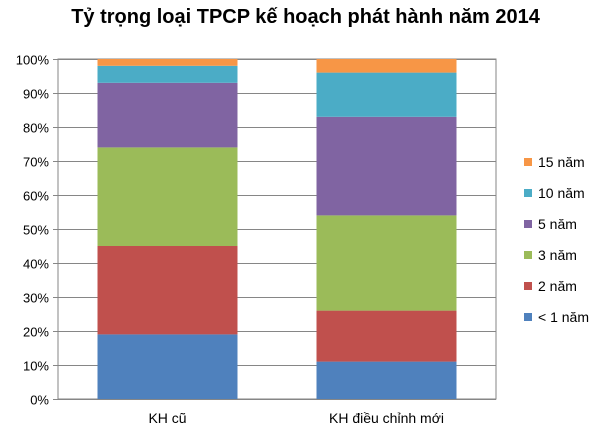  Describe the element at coordinates (36, 332) in the screenshot. I see `y-tick-label: 20%` at that location.